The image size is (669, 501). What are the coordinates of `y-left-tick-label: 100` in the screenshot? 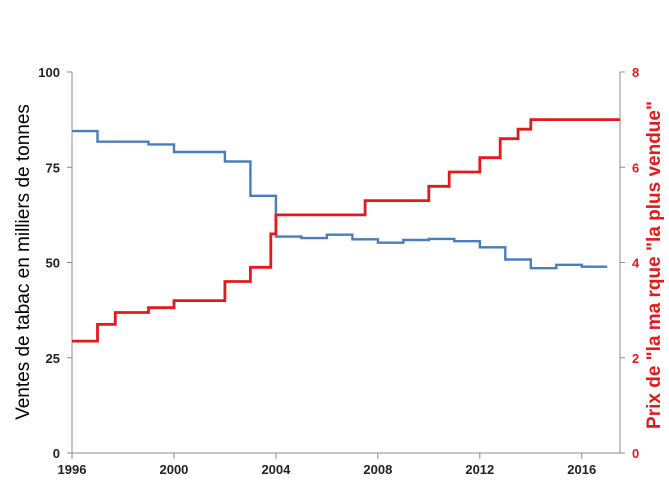 It's located at (49, 72).